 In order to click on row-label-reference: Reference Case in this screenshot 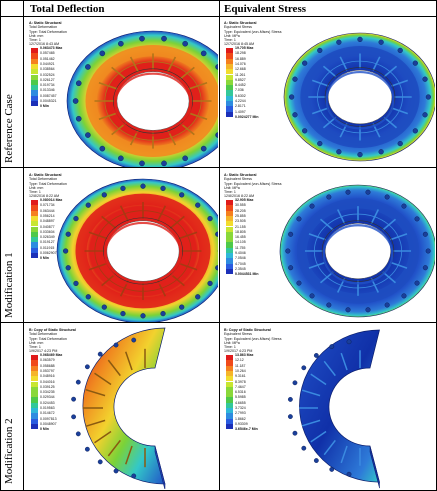, I will do `click(9, 128)`.